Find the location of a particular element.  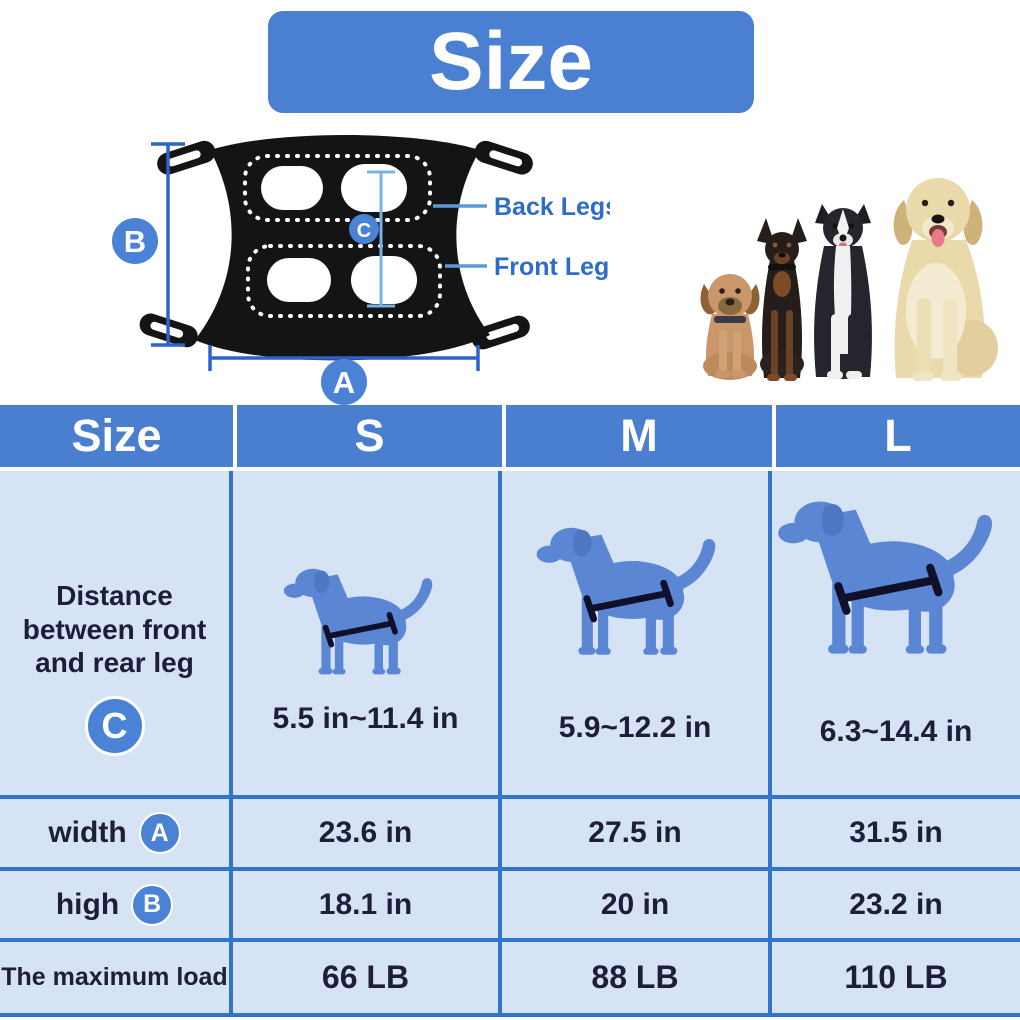

width-value-s: 23.6 in is located at coordinates (367, 831).